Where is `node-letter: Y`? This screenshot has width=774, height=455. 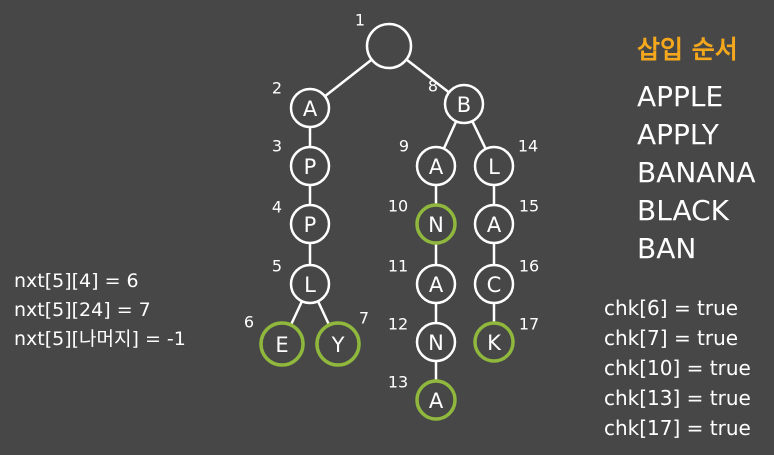
node-letter: Y is located at coordinates (338, 345).